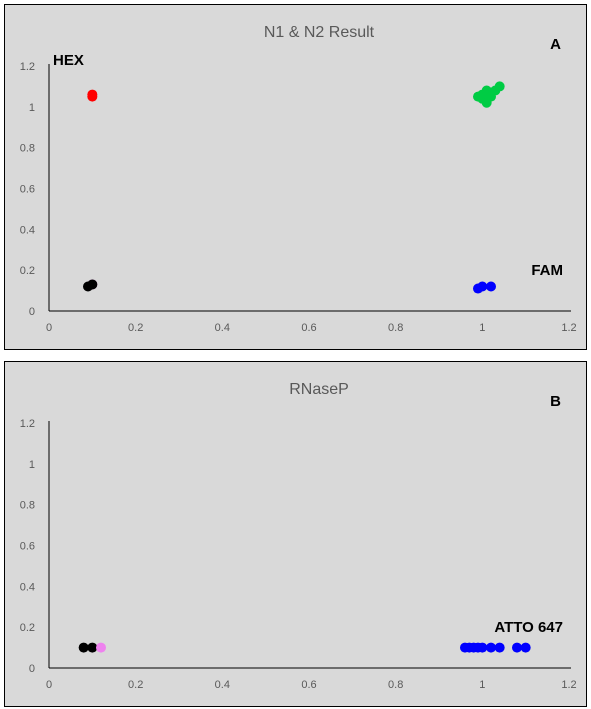 Image resolution: width=591 pixels, height=709 pixels. Describe the element at coordinates (482, 328) in the screenshot. I see `chart-a-x-tick-label: 1` at that location.